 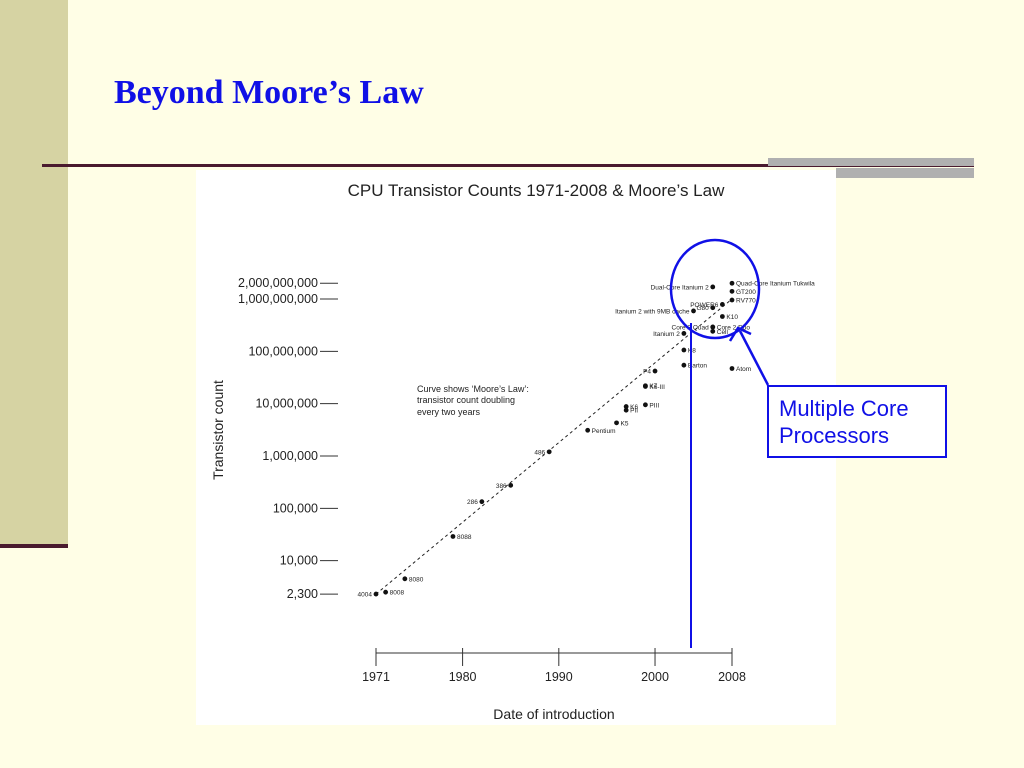 What do you see at coordinates (295, 508) in the screenshot?
I see `y-tick-label-5: 100,000` at bounding box center [295, 508].